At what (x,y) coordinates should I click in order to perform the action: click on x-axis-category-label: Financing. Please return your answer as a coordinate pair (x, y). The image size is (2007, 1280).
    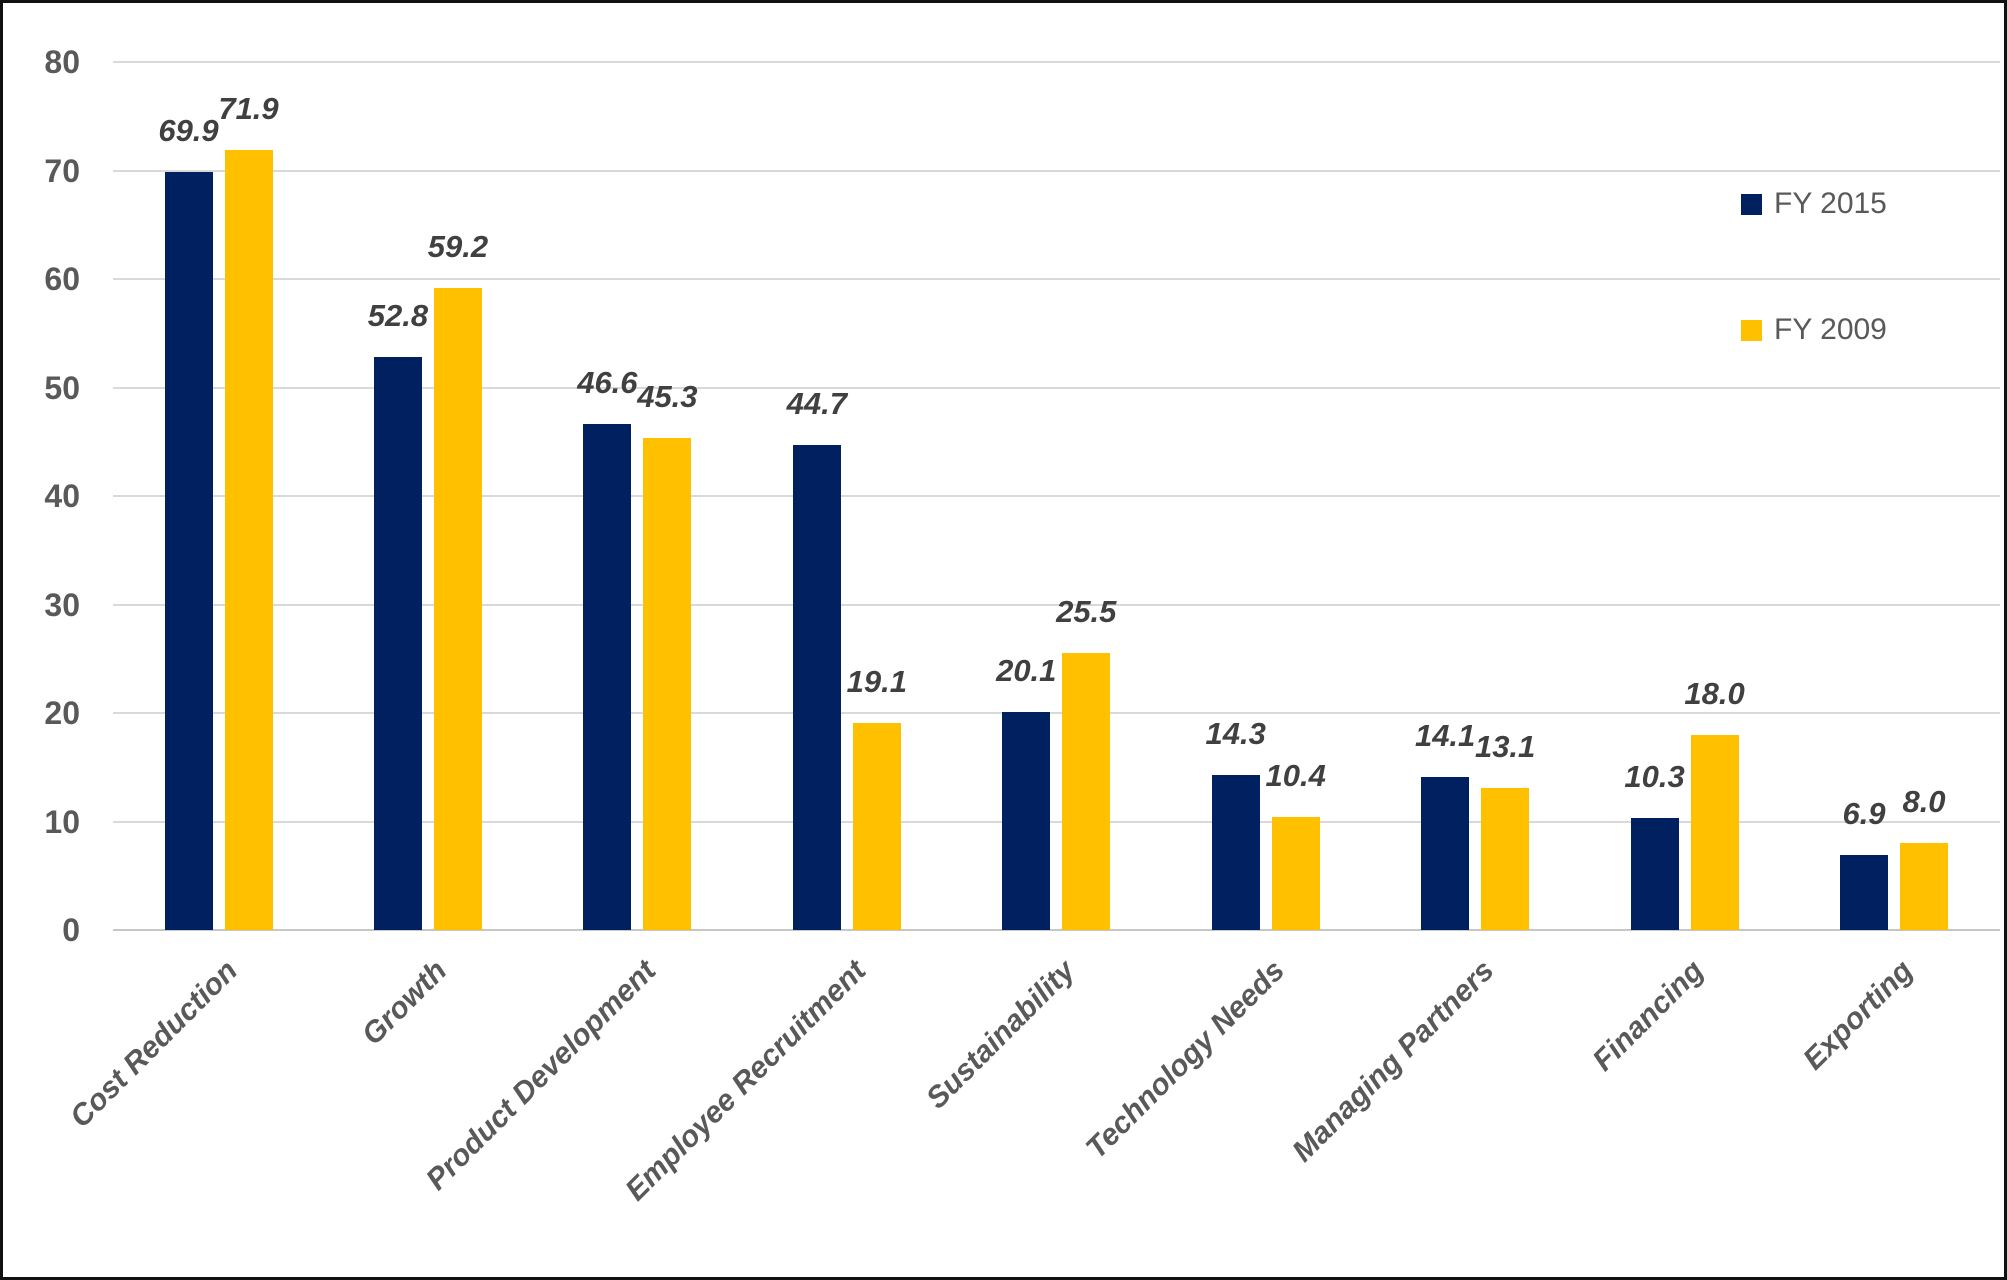
    Looking at the image, I should click on (1648, 1016).